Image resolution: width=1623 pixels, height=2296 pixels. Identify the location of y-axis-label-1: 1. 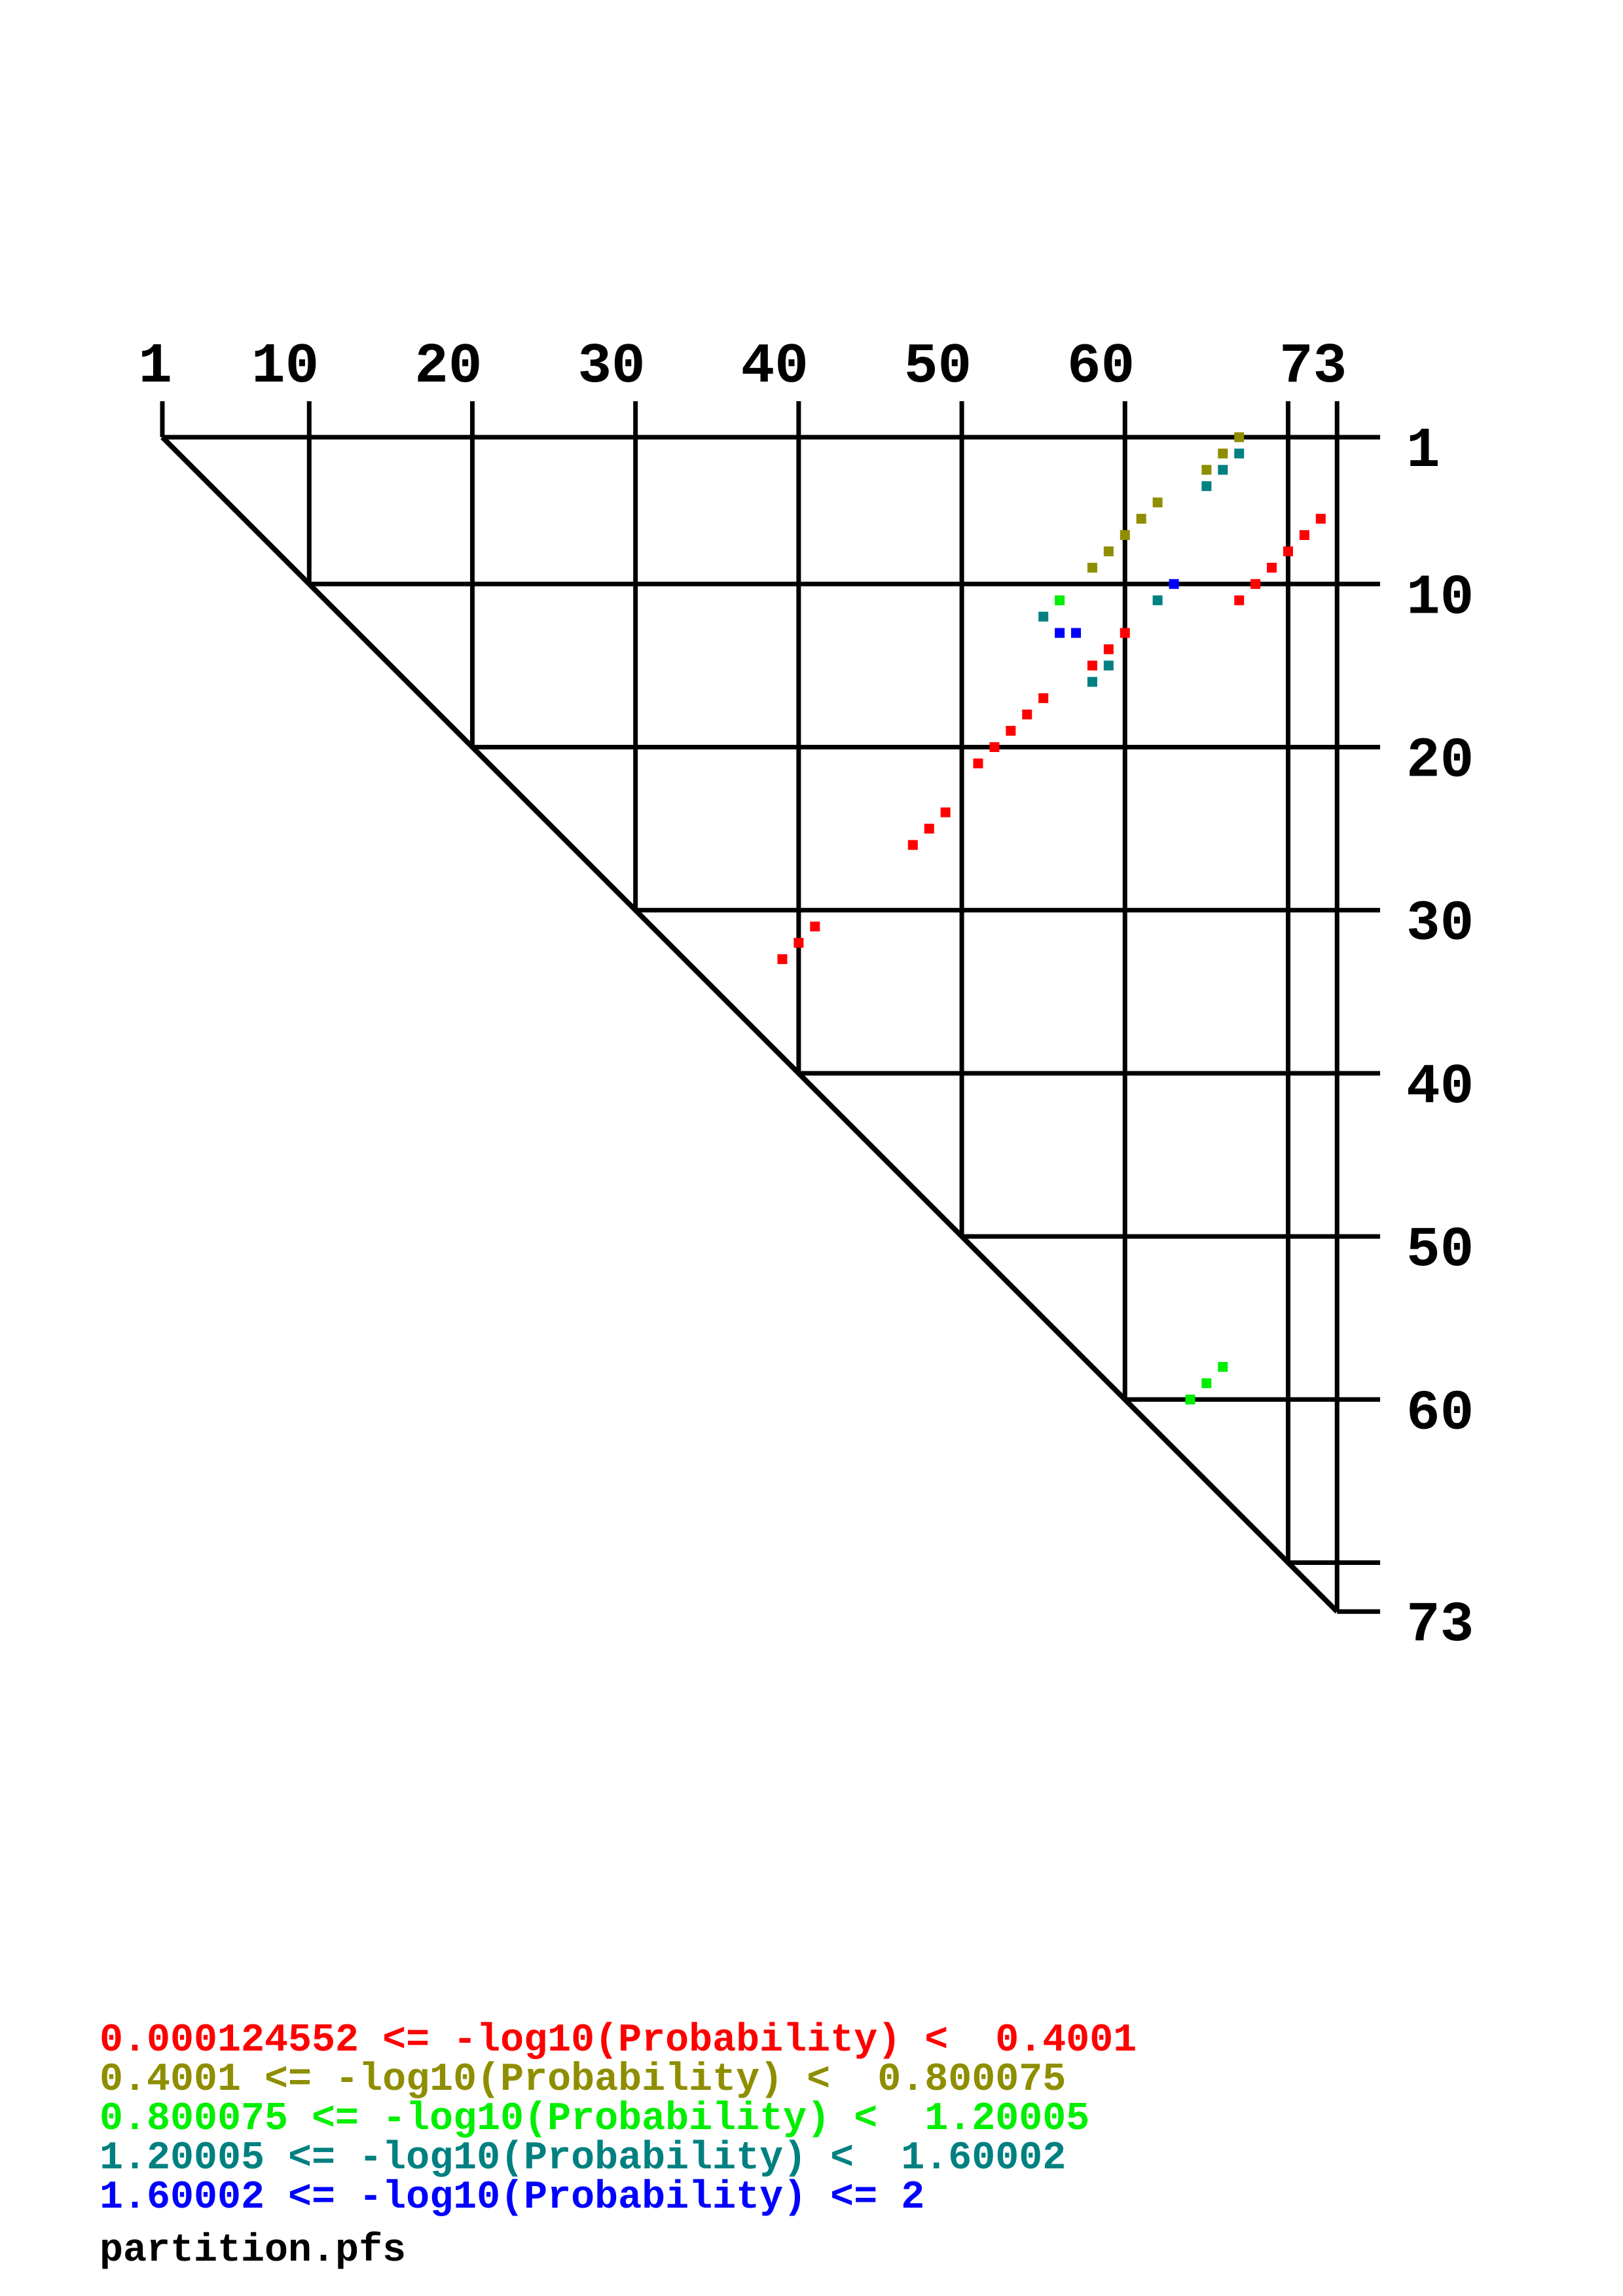
(1423, 451).